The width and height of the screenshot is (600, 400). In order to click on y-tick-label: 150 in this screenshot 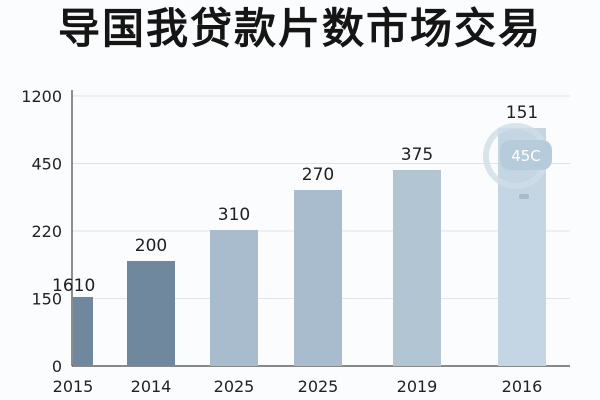, I will do `click(46, 299)`.